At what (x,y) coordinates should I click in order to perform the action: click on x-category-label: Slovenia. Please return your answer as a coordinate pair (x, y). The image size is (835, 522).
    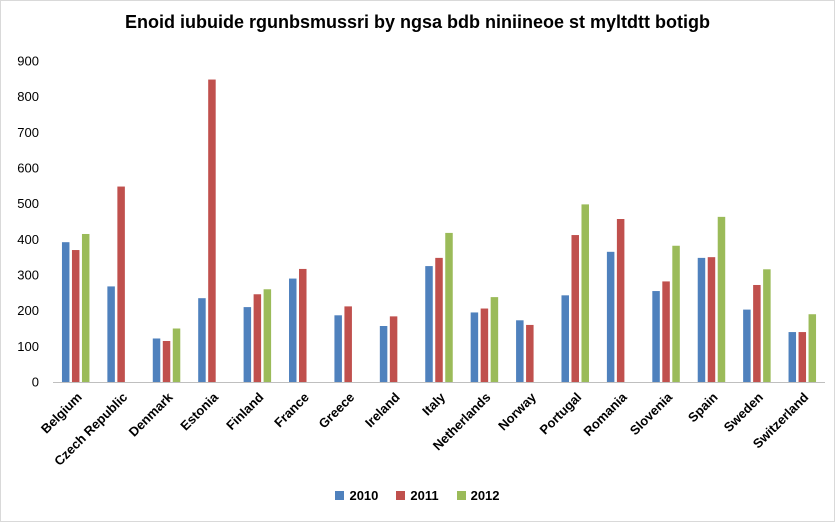
    Looking at the image, I should click on (651, 413).